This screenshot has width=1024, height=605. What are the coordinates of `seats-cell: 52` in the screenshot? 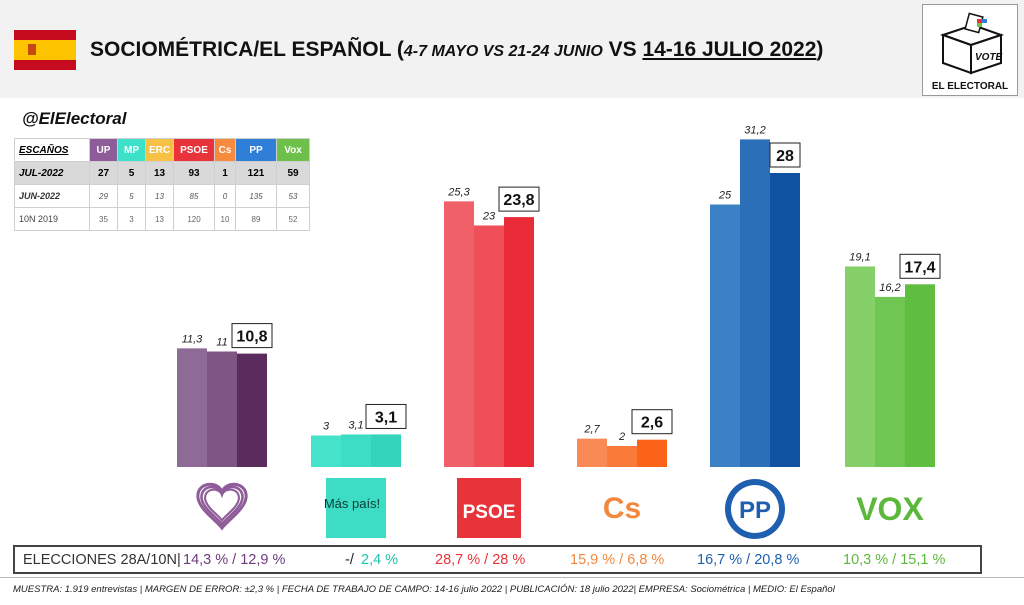 It's located at (293, 219).